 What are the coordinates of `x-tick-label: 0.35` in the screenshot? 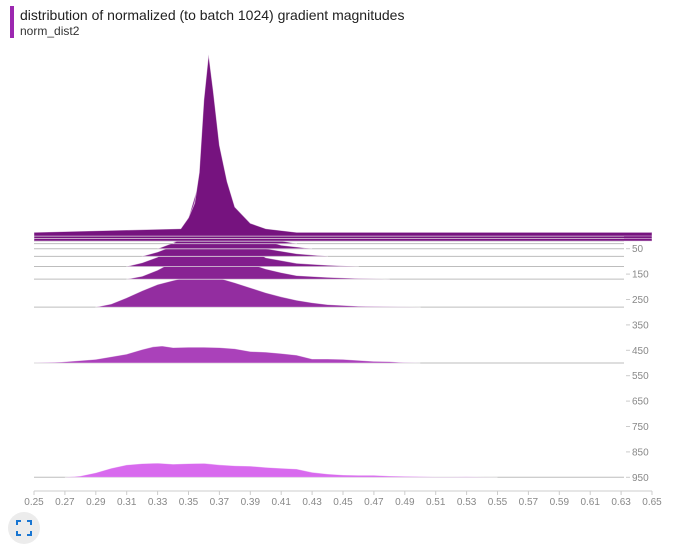 It's located at (189, 502).